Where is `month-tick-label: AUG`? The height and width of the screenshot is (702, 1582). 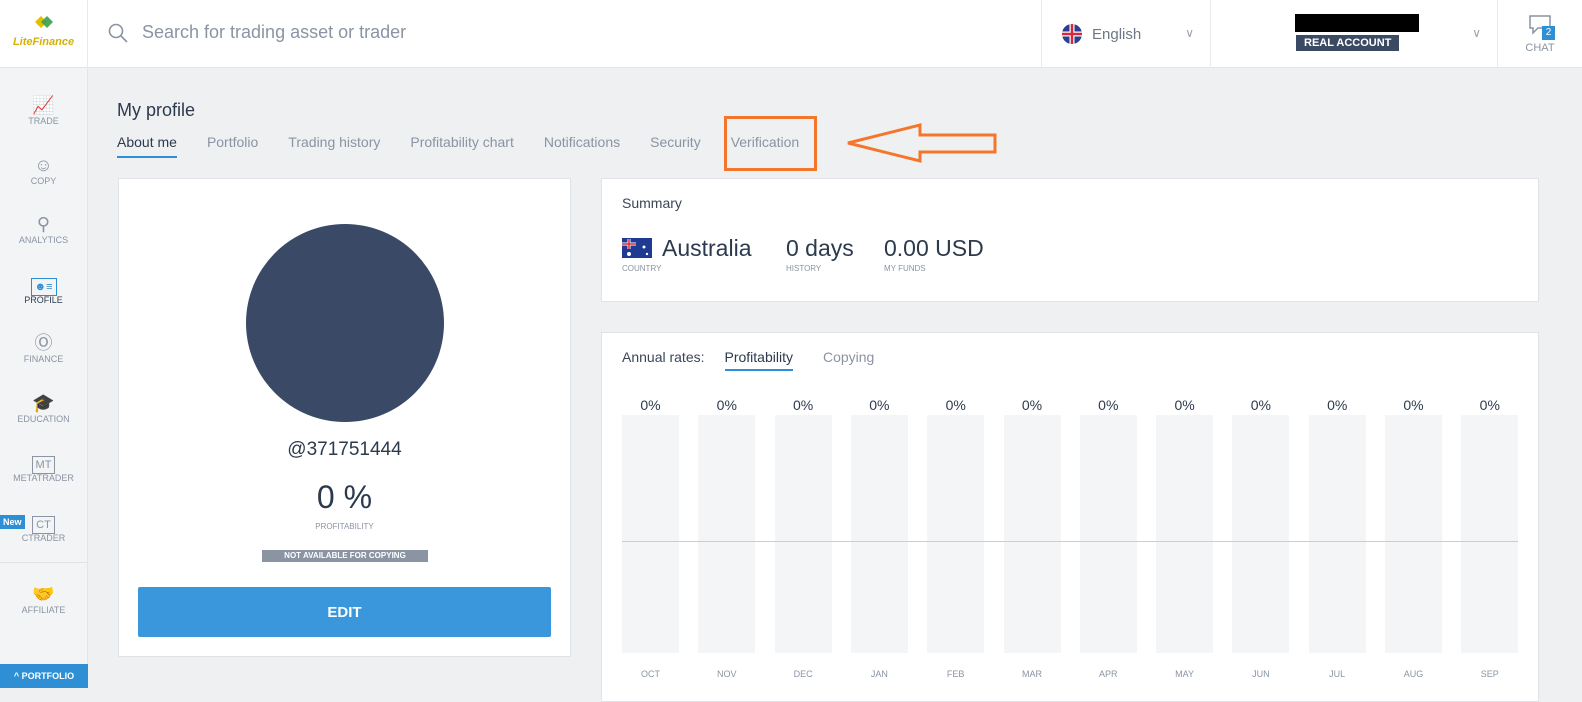 month-tick-label: AUG is located at coordinates (1413, 674).